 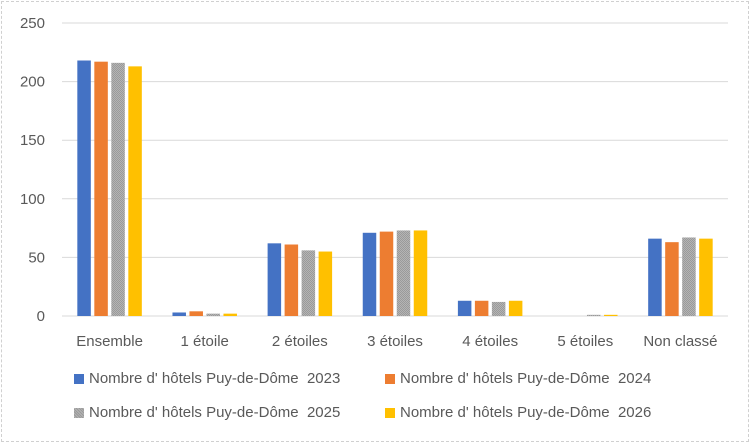 What do you see at coordinates (215, 412) in the screenshot?
I see `legend-label: Nombre d' hôtels Puy-de-Dôme 2025` at bounding box center [215, 412].